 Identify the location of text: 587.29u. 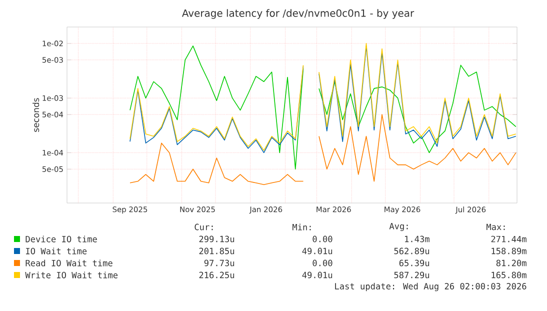
(412, 275).